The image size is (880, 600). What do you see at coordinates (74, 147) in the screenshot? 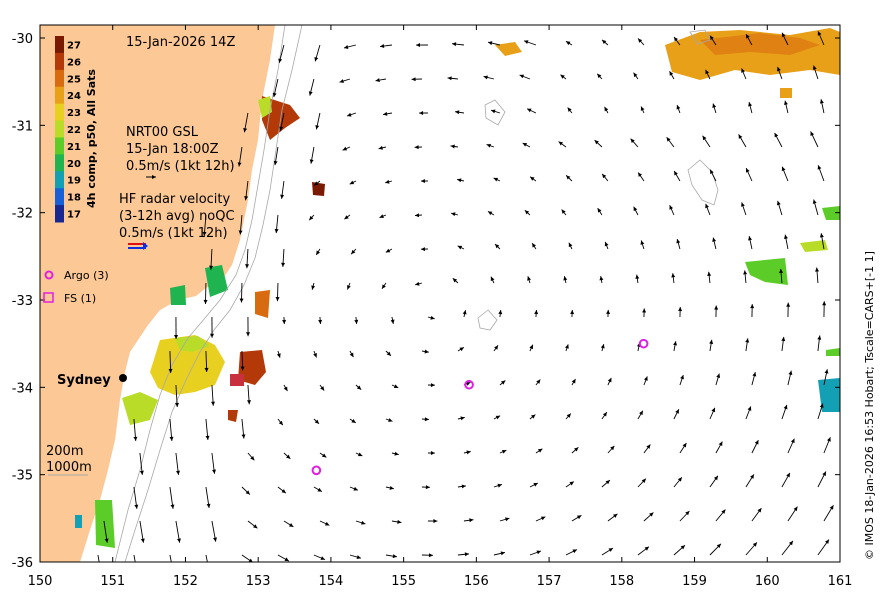
I see `colorbar-tick-label: 21` at bounding box center [74, 147].